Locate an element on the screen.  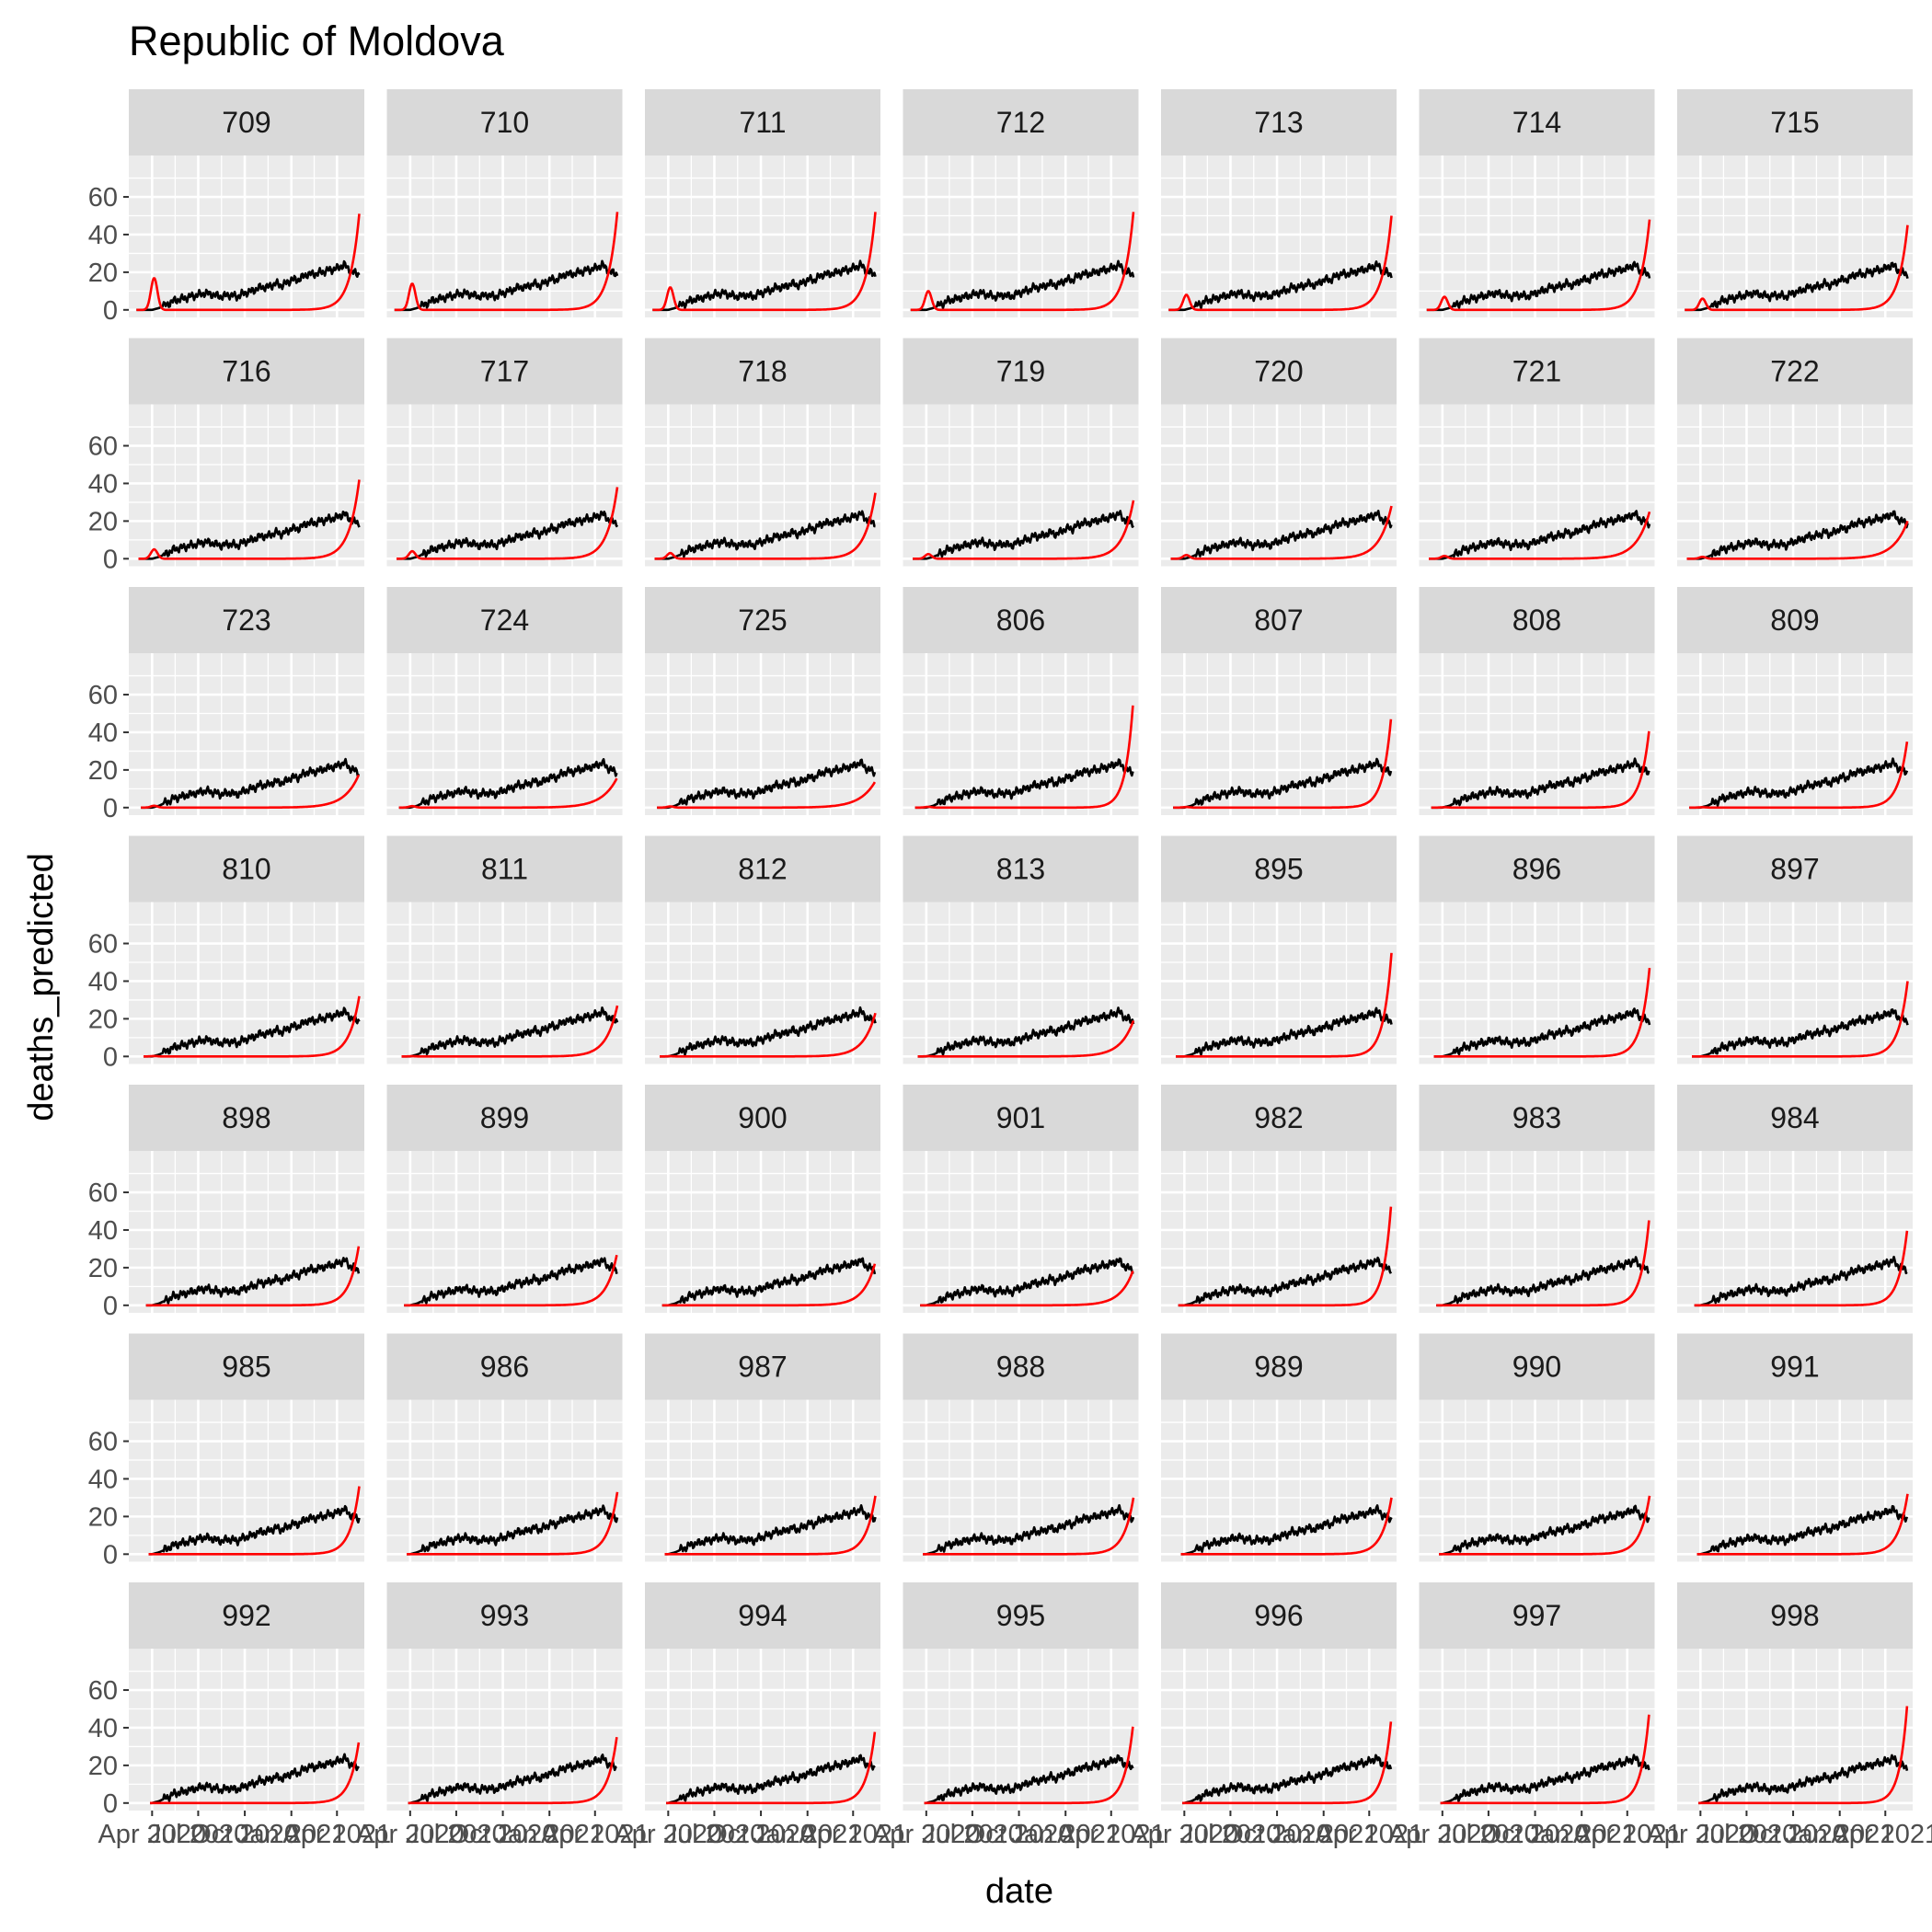
facet-panel-901: 901 is located at coordinates (1021, 1199).